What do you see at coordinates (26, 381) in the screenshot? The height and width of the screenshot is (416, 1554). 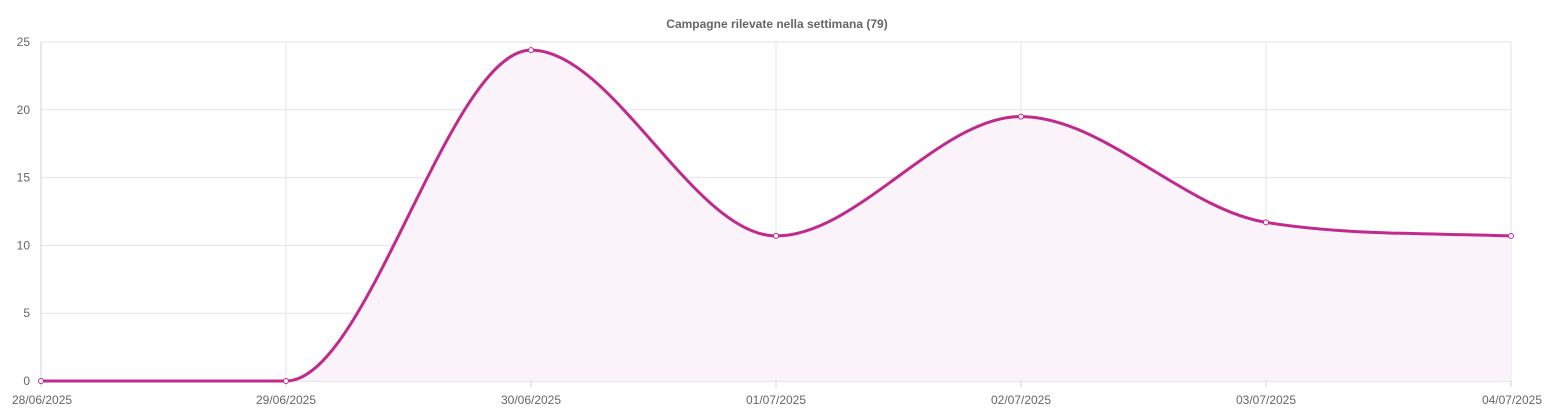 I see `y-tick-label-0: 0` at bounding box center [26, 381].